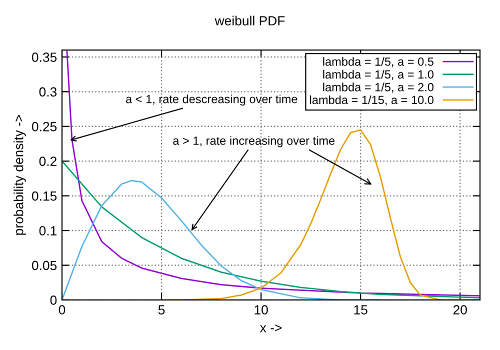 This screenshot has height=350, width=500. Describe the element at coordinates (249, 21) in the screenshot. I see `chart-title: weibull PDF` at that location.